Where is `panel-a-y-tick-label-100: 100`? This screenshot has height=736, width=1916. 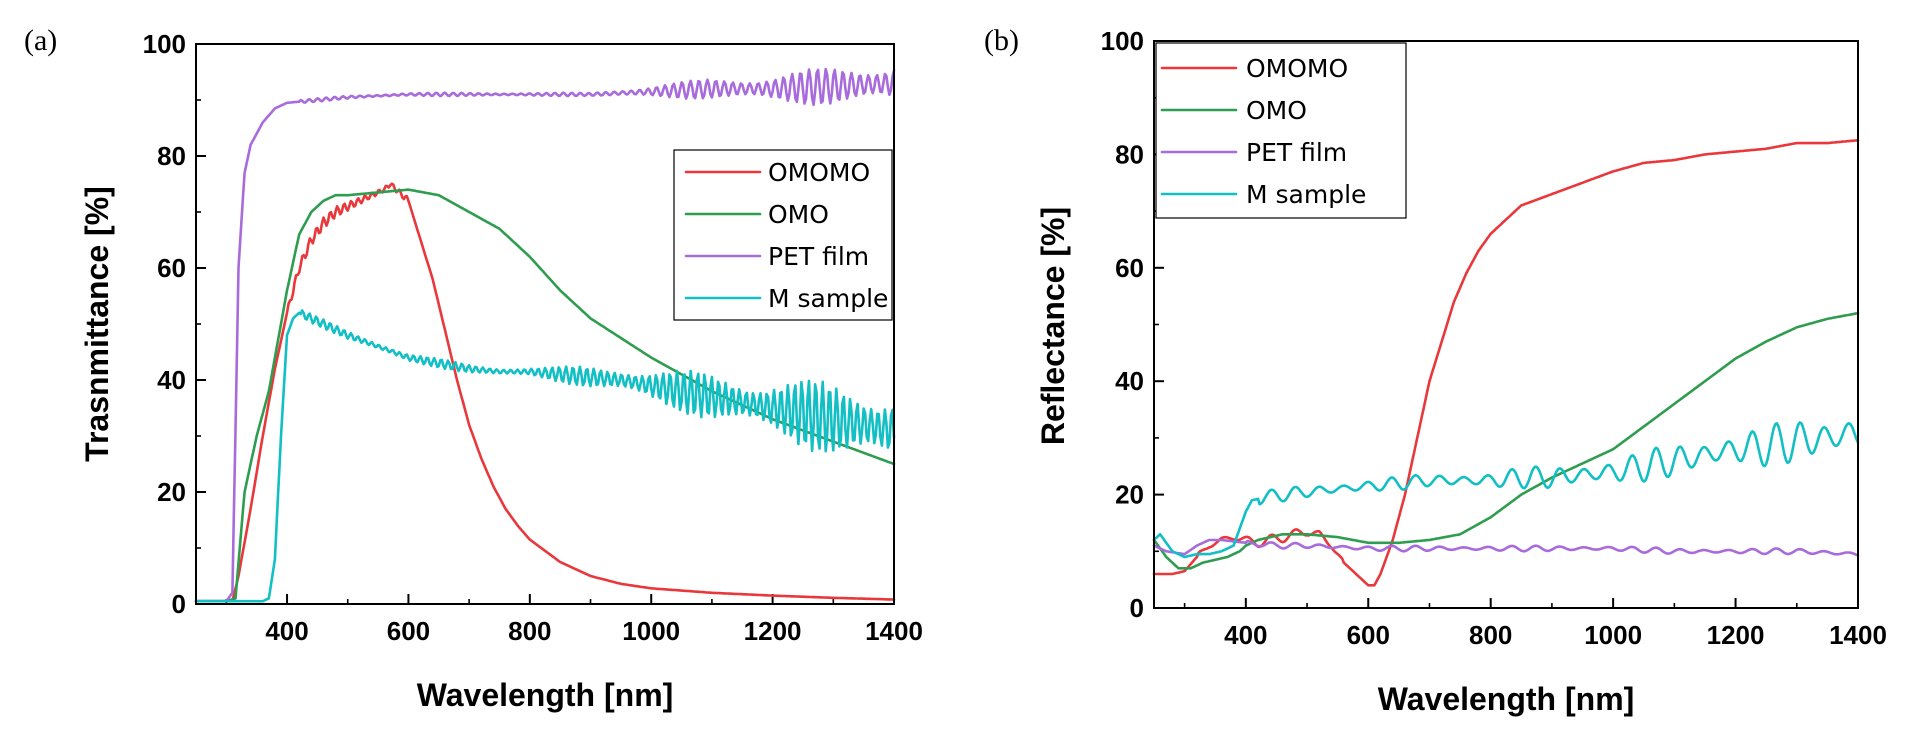
panel-a-y-tick-label-100: 100 is located at coordinates (164, 44).